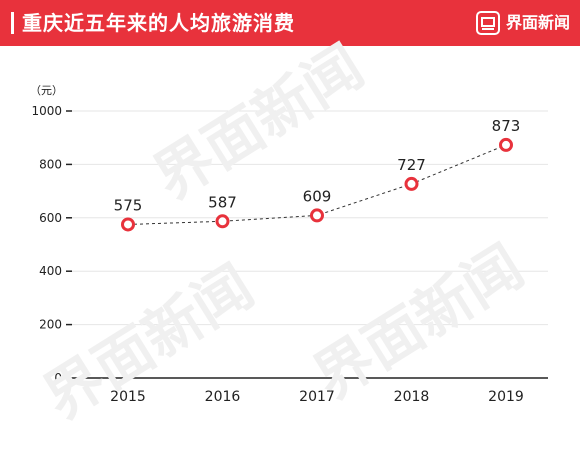 The image size is (580, 453). What do you see at coordinates (506, 397) in the screenshot?
I see `x-tick-label: 2019` at bounding box center [506, 397].